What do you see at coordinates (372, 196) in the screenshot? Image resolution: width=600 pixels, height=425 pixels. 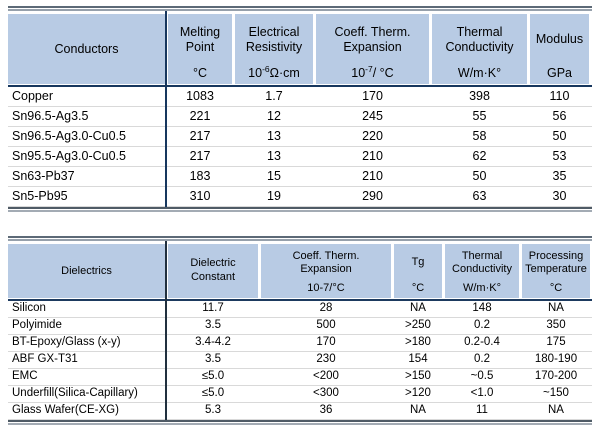 I see `cell-value: 290` at bounding box center [372, 196].